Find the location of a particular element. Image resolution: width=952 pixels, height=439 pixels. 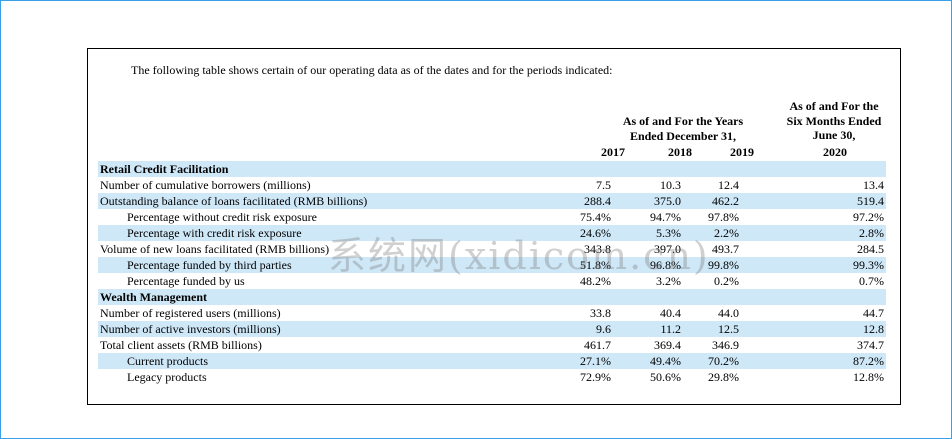

cell-value: 12.8% is located at coordinates (868, 377).